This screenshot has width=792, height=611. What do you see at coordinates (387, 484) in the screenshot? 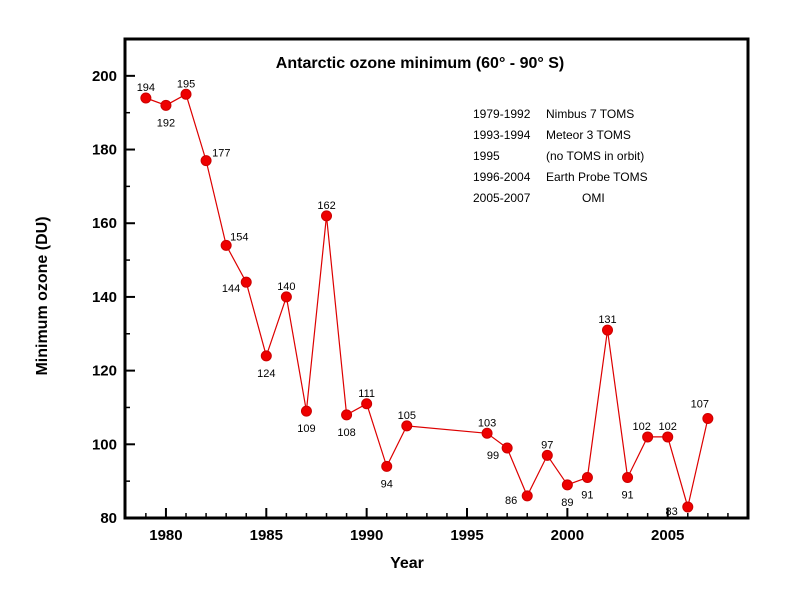
I see `data-point-label: 94` at bounding box center [387, 484].